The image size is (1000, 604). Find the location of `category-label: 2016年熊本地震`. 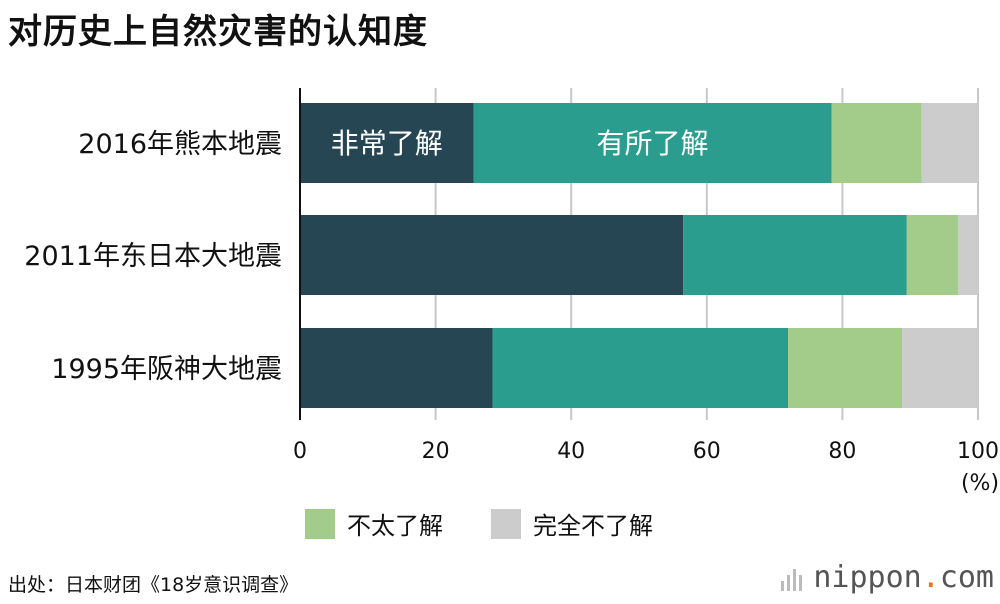

category-label: 2016年熊本地震 is located at coordinates (180, 144).